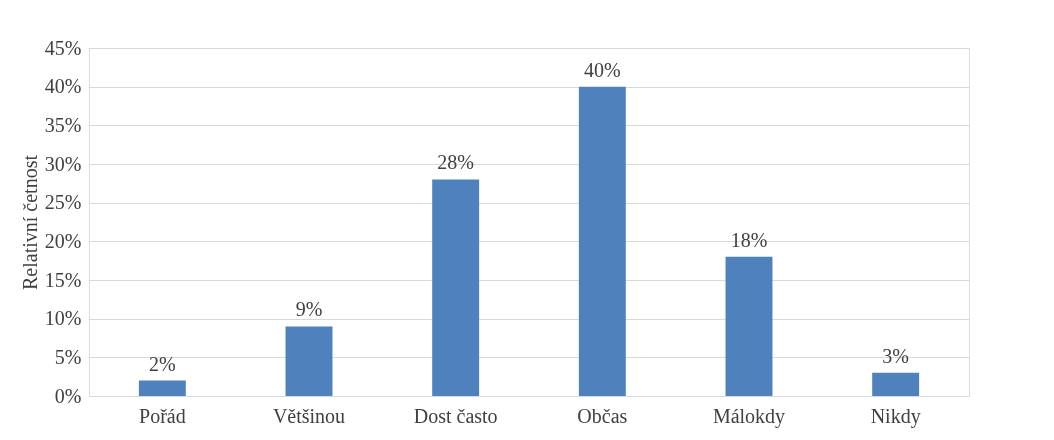 This screenshot has height=440, width=1054. Describe the element at coordinates (63, 240) in the screenshot. I see `y-tick-label: 20%` at that location.